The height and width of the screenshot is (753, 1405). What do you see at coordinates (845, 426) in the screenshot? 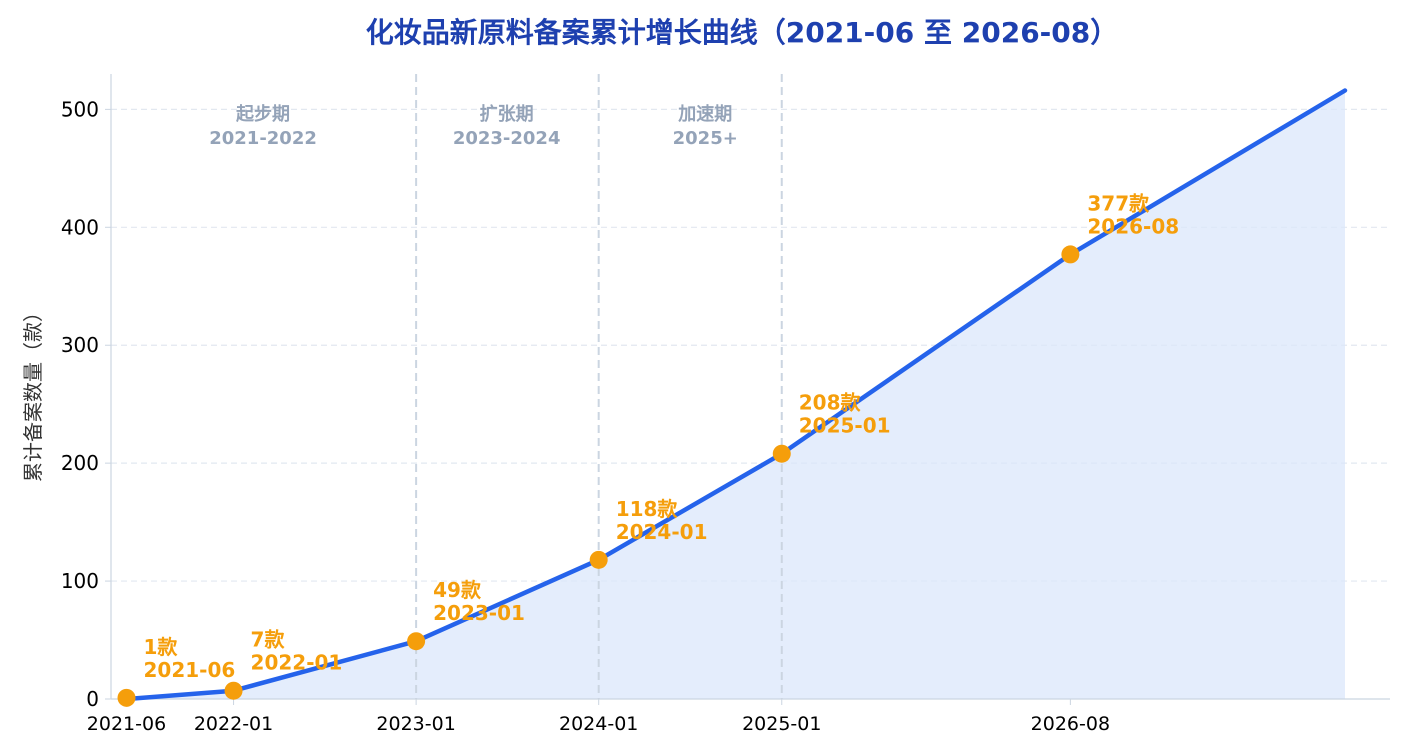
I see `point-date-label: 2025-01` at bounding box center [845, 426].